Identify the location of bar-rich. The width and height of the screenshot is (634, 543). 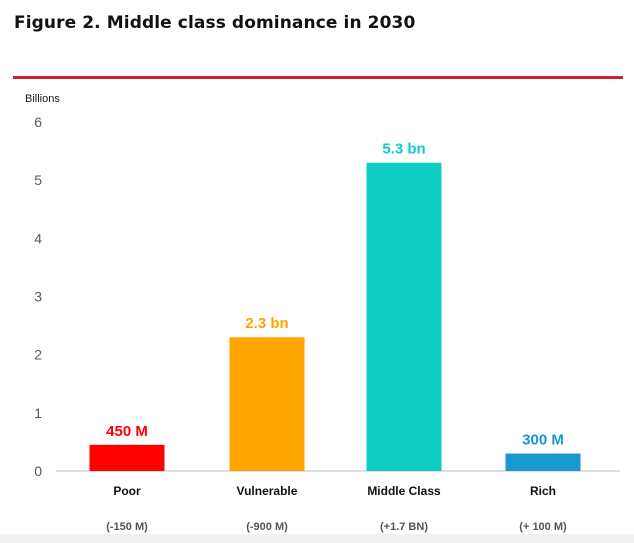
(543, 462).